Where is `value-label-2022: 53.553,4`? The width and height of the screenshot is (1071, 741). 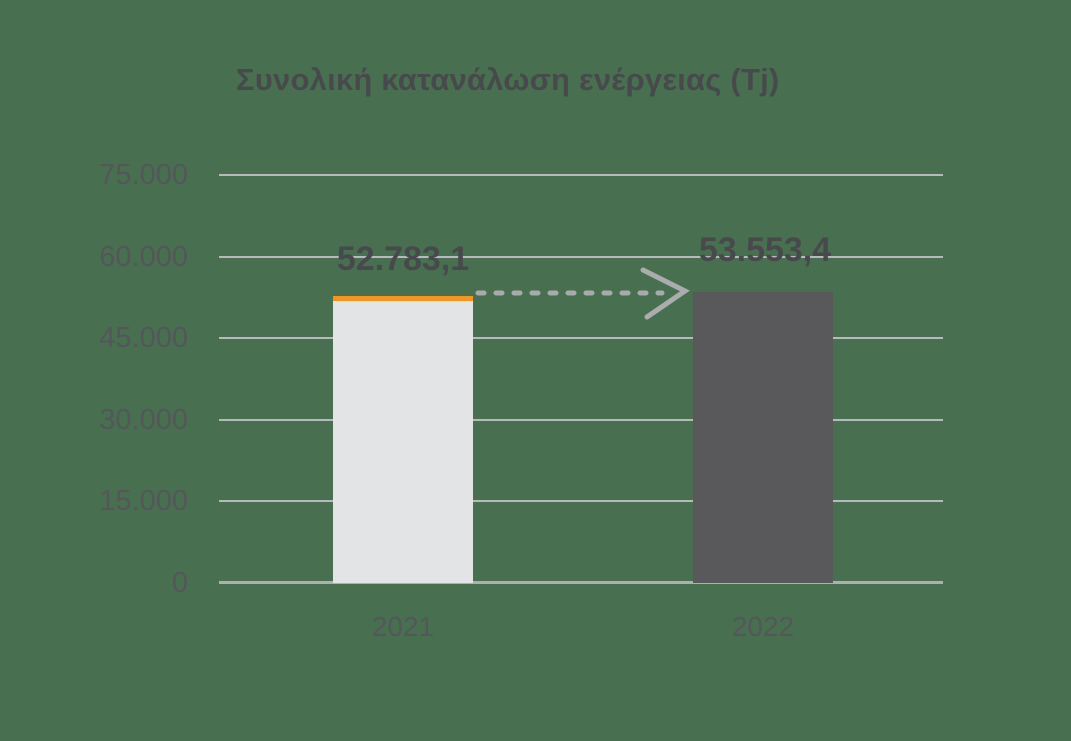
value-label-2022: 53.553,4 is located at coordinates (765, 250).